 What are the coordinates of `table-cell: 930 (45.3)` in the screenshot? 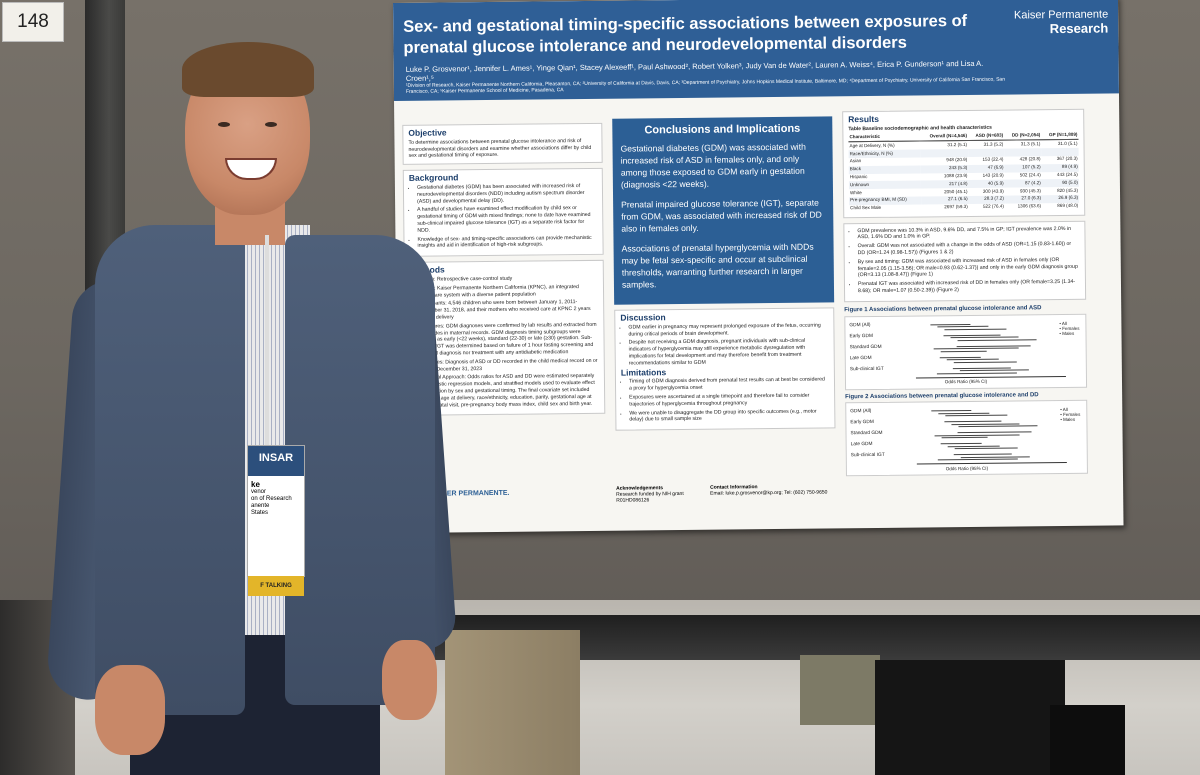 It's located at (1030, 190).